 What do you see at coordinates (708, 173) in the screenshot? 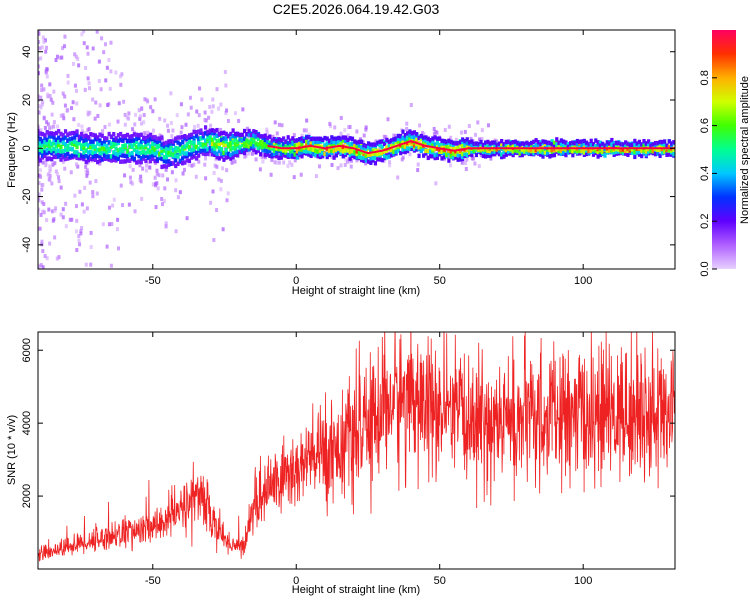
I see `colorbar-ticks: 0.00.20.40.60.8` at bounding box center [708, 173].